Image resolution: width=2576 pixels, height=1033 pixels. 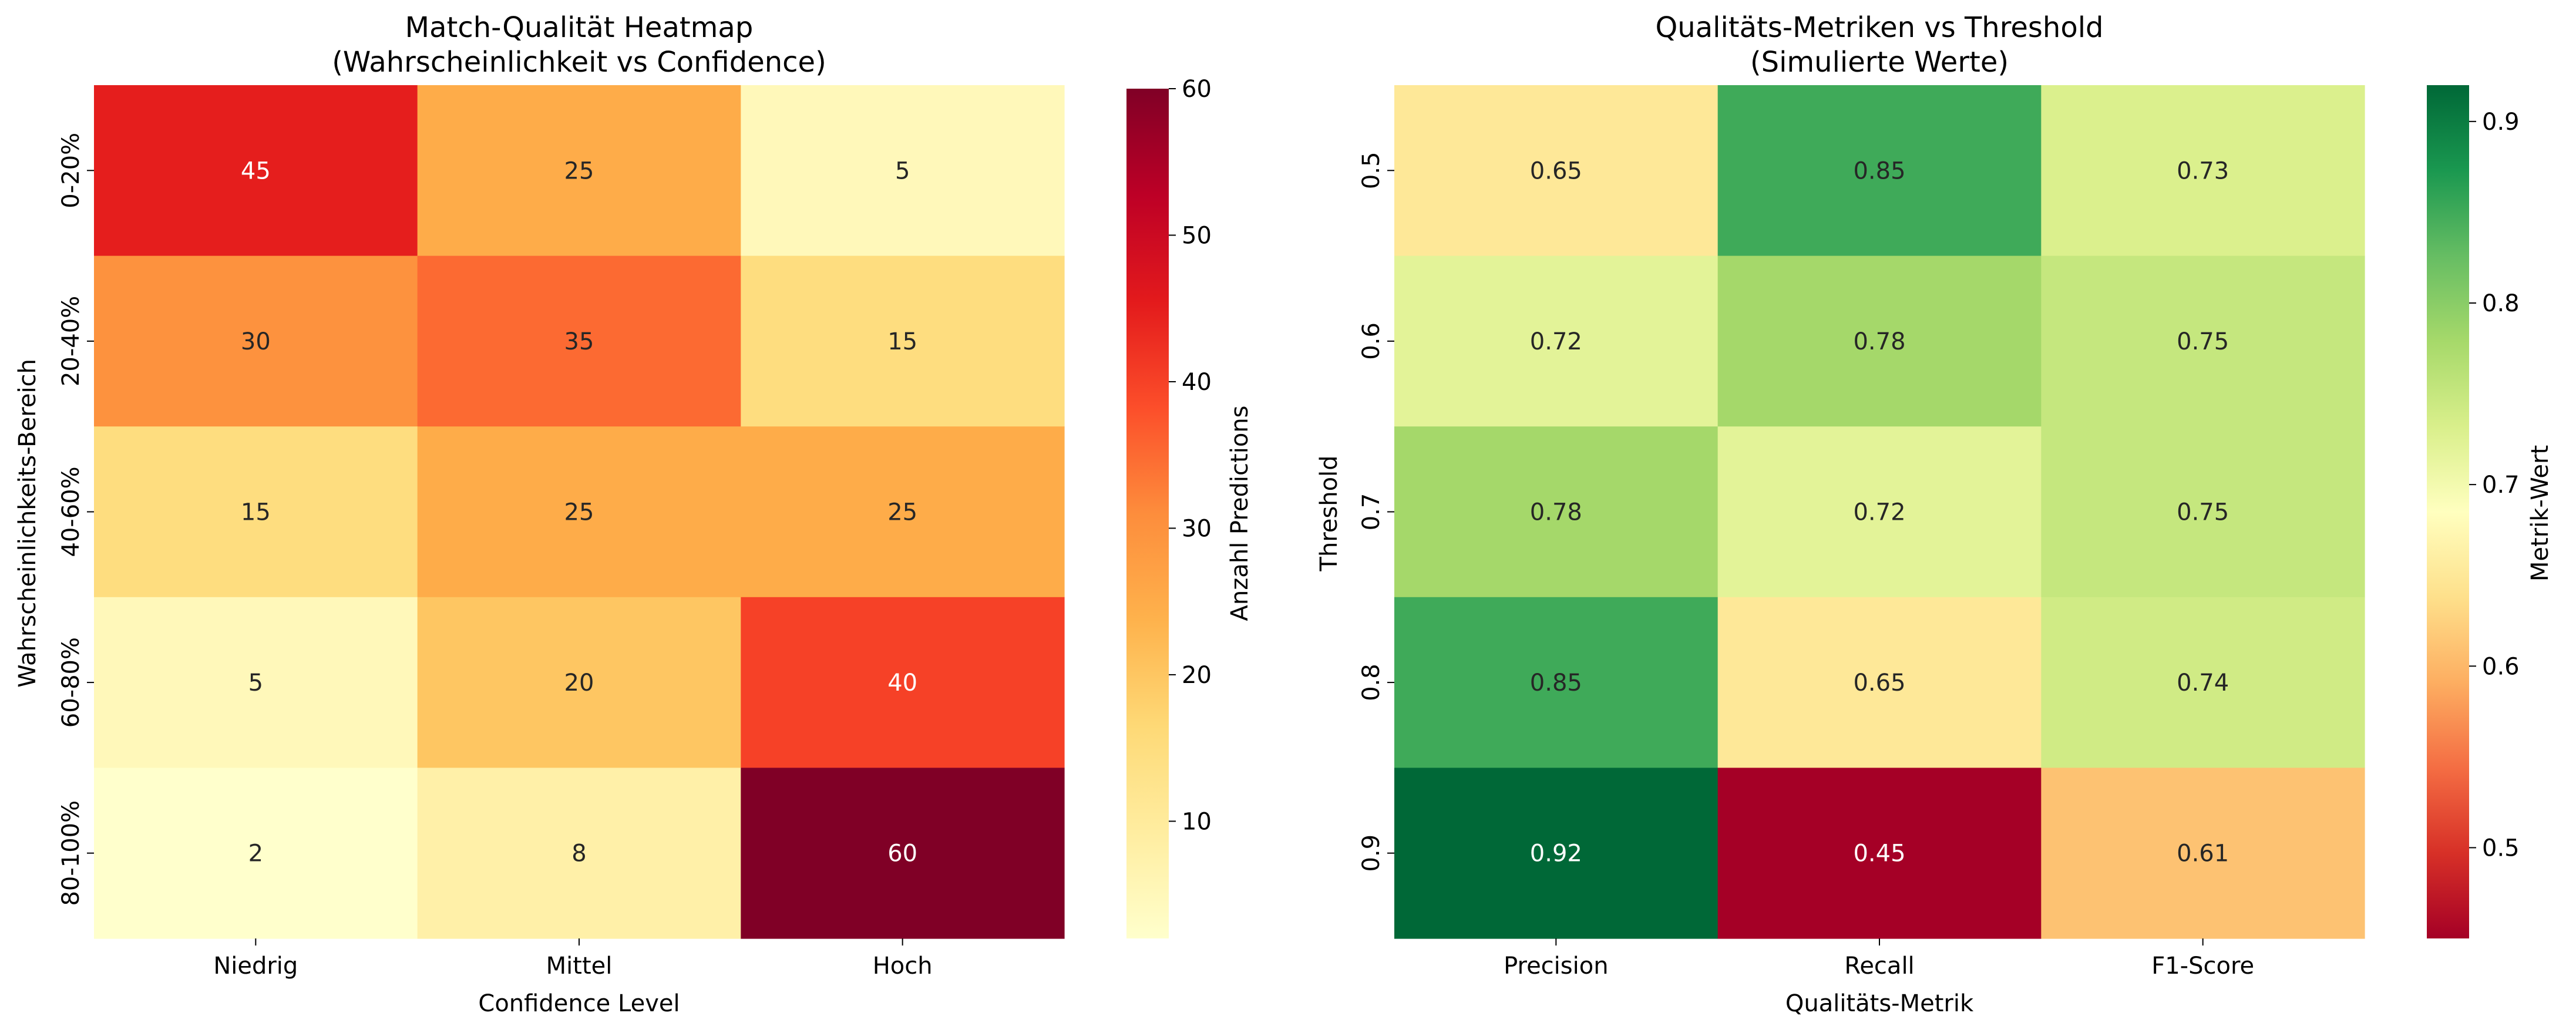 I want to click on left-colorbar-ticks: 10 20 30 40 50 60, so click(x=1190, y=456).